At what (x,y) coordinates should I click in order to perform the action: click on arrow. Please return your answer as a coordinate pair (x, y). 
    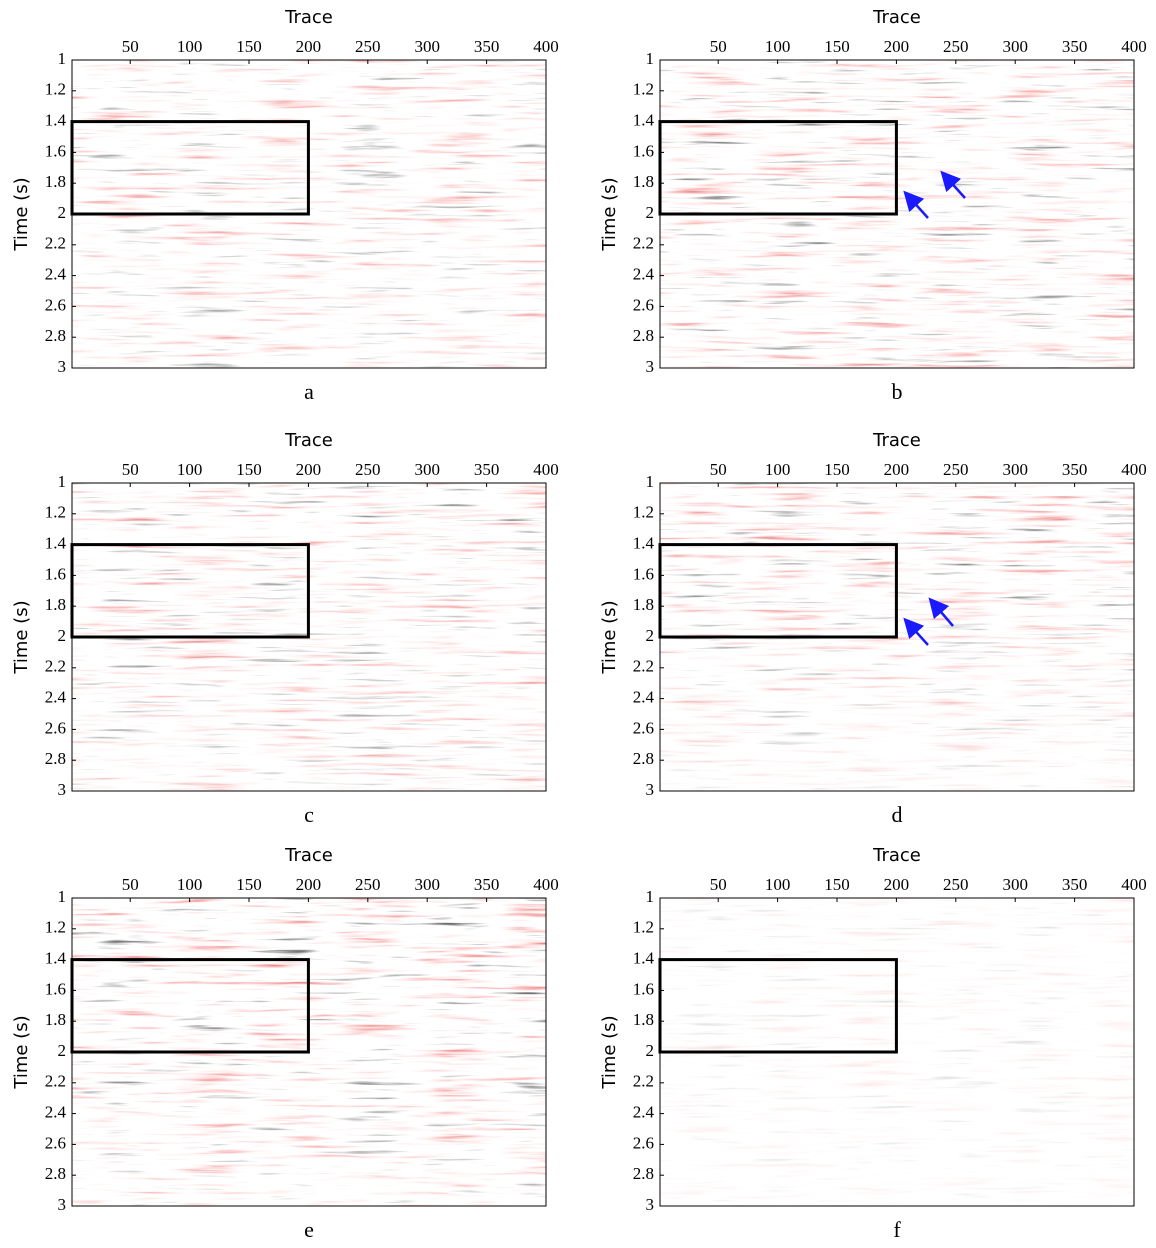
    Looking at the image, I should click on (916, 204).